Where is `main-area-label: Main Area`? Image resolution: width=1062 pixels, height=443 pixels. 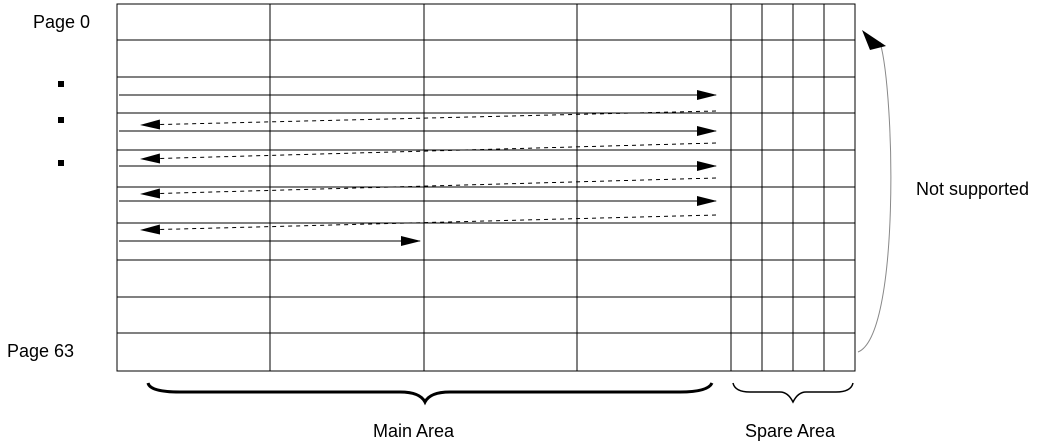
main-area-label: Main Area is located at coordinates (414, 431).